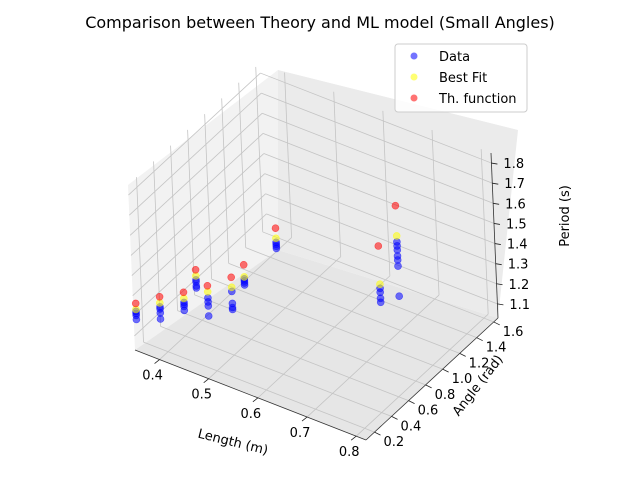 The width and height of the screenshot is (640, 484). I want to click on x-axis-line, so click(250, 395).